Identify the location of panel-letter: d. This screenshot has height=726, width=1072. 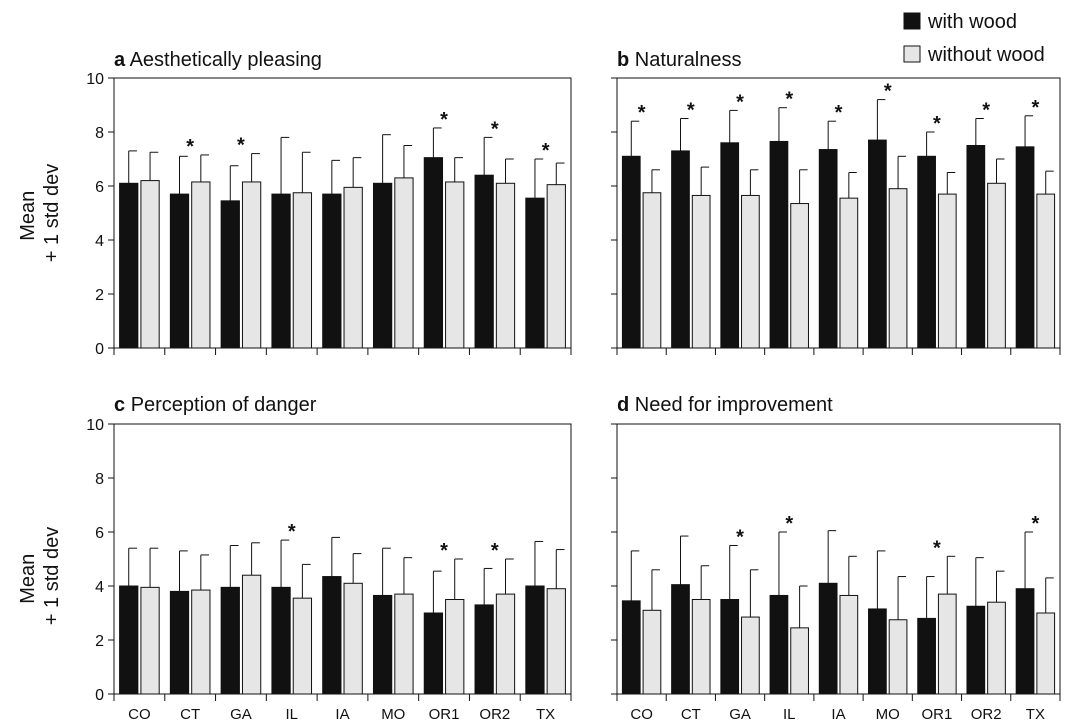
(623, 405).